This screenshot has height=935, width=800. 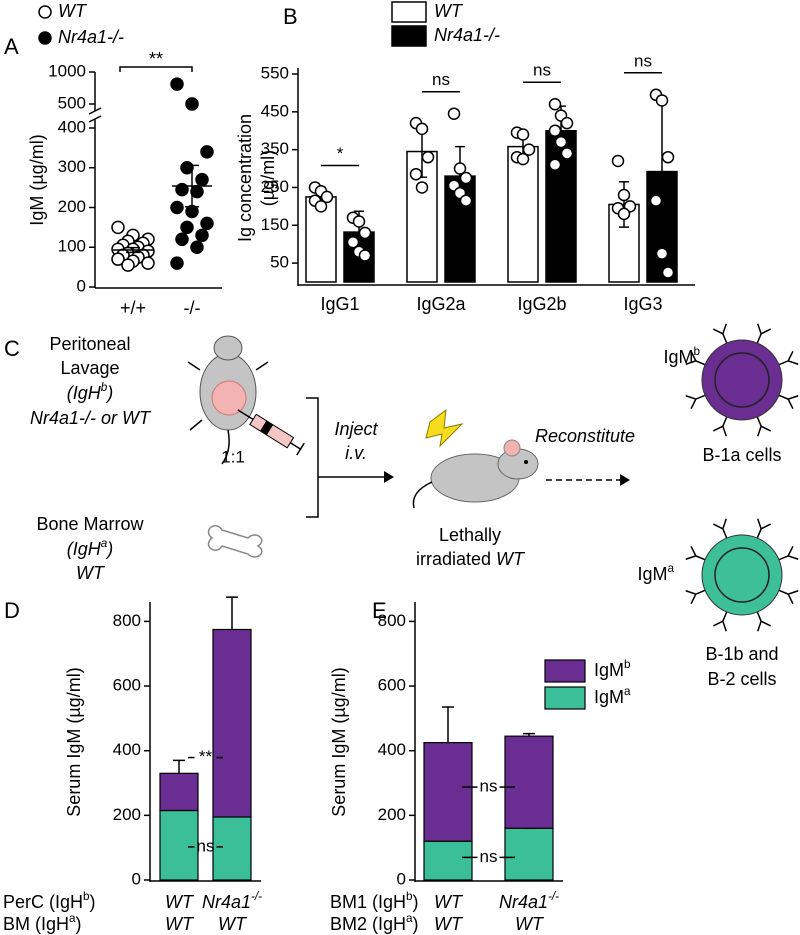 What do you see at coordinates (279, 262) in the screenshot?
I see `y-tick-label: 50` at bounding box center [279, 262].